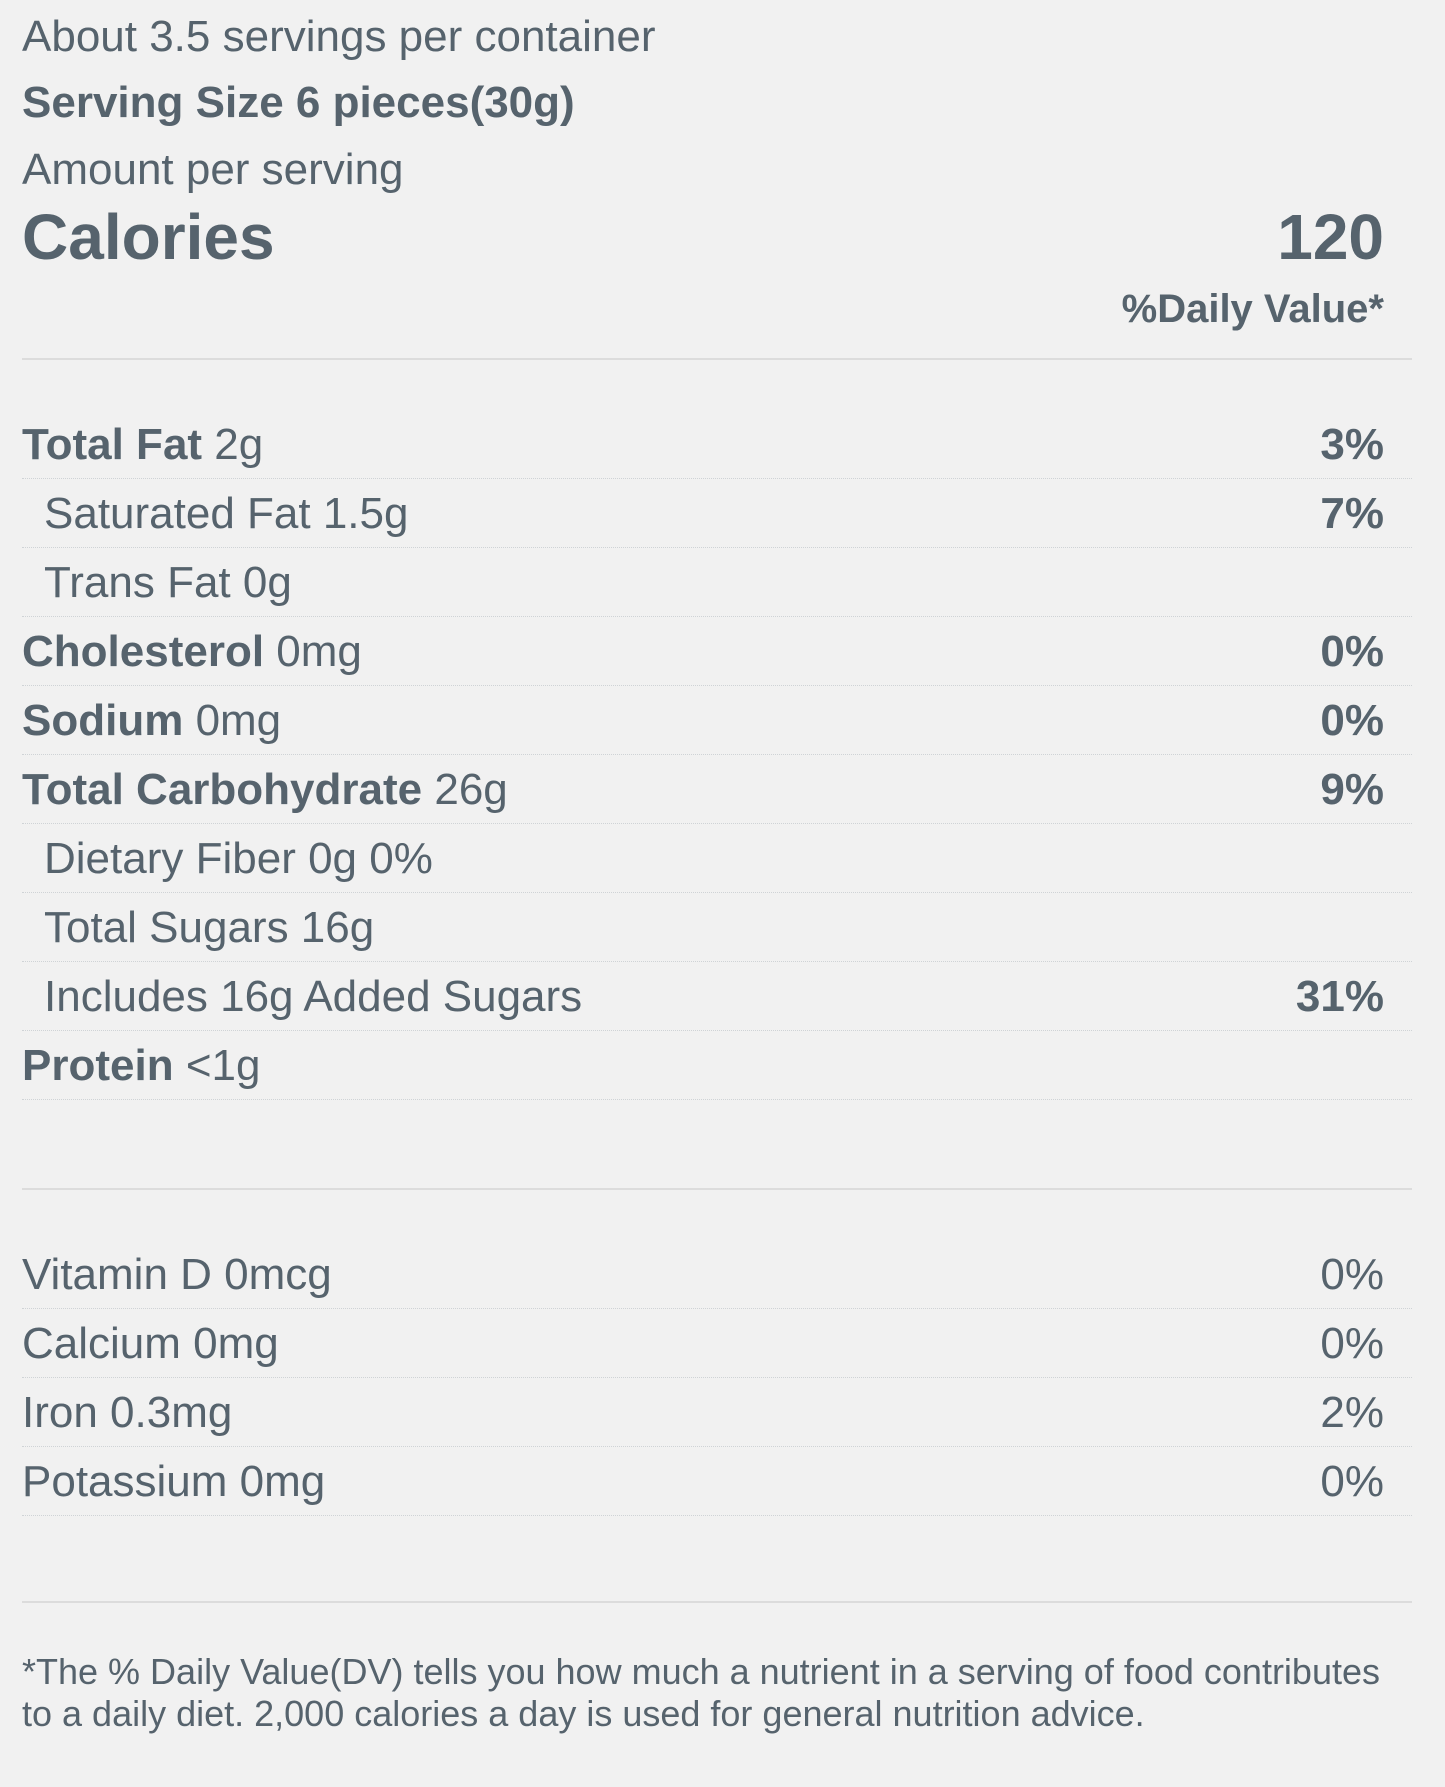  Describe the element at coordinates (717, 996) in the screenshot. I see `nutrient-row-added-sugars: Includes 16g Added Sugars 31%` at that location.